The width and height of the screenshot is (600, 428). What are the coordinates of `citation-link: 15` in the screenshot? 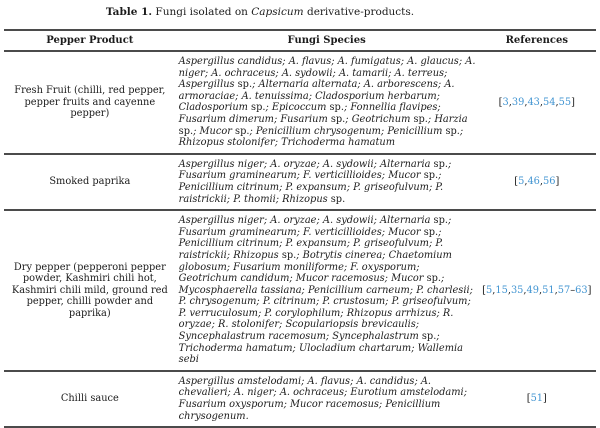 It's located at (501, 290).